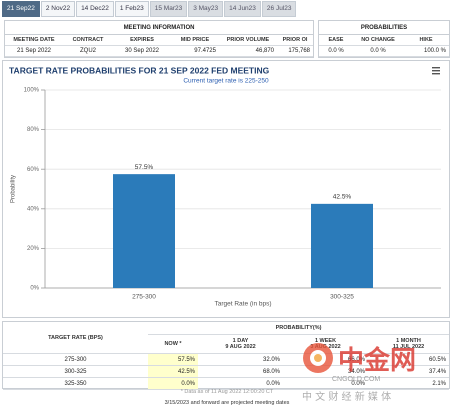  Describe the element at coordinates (325, 341) in the screenshot. I see `column-name: 1 WEEK` at that location.